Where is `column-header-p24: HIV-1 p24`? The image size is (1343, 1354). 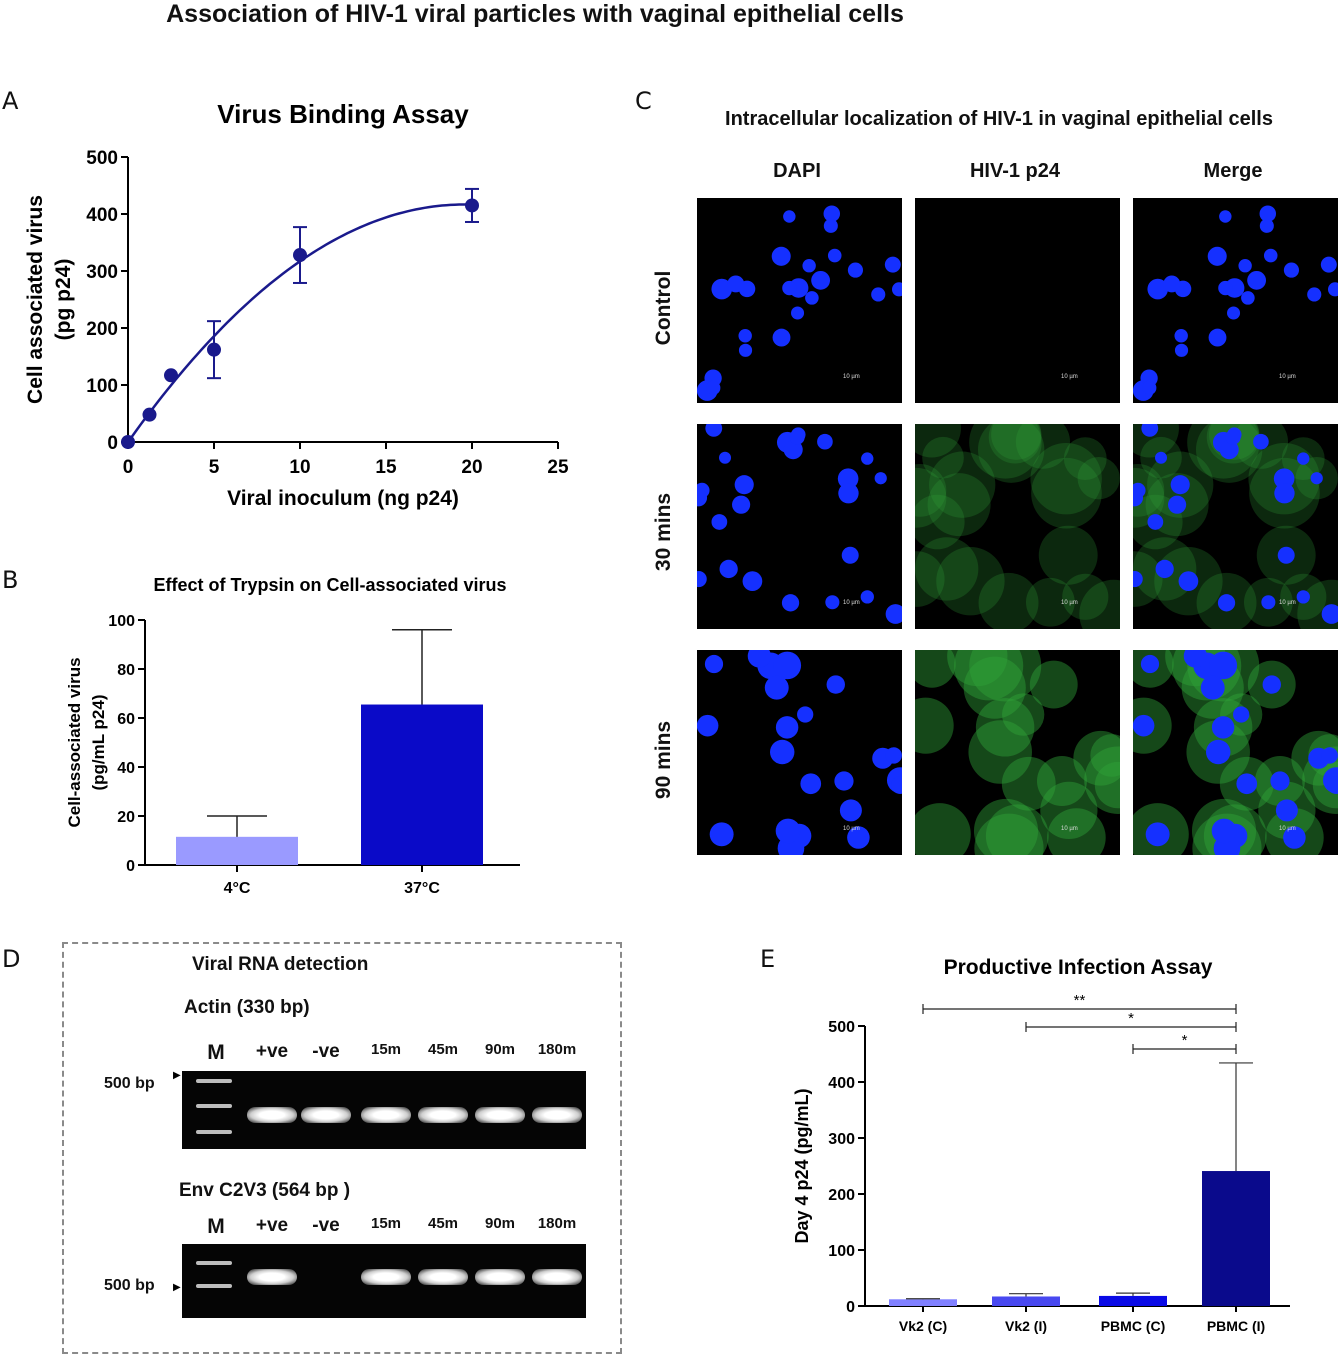 column-header-p24: HIV-1 p24 is located at coordinates (1015, 171).